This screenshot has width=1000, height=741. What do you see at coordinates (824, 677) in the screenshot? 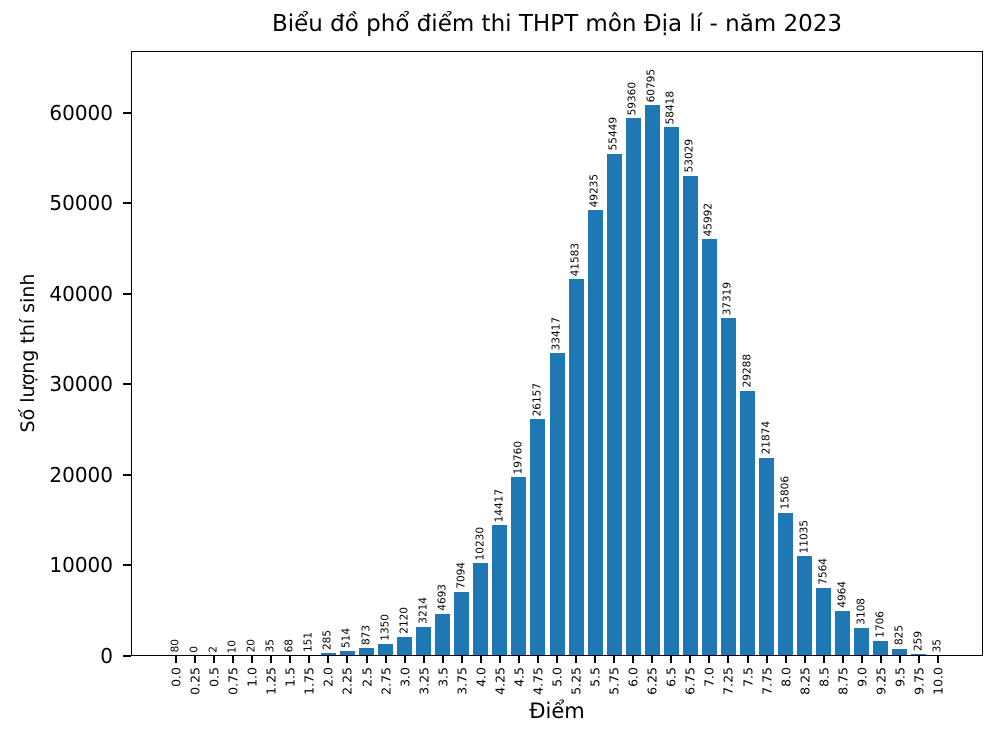
I see `x-tick-label: 8.5` at bounding box center [824, 677].